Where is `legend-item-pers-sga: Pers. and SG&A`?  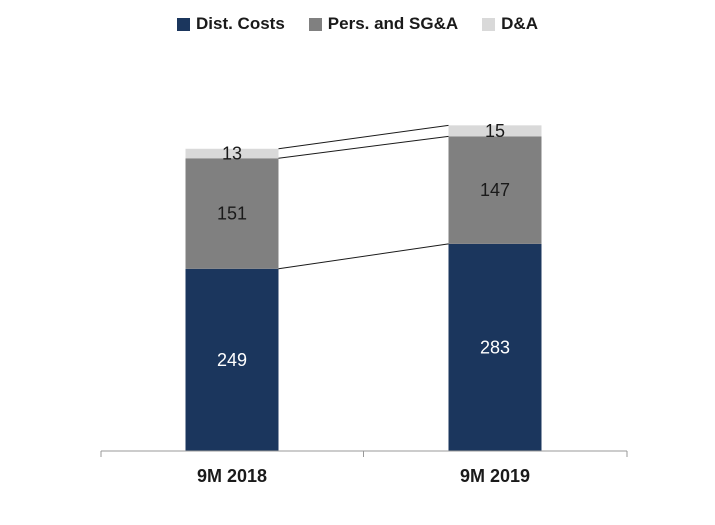
legend-item-pers-sga: Pers. and SG&A is located at coordinates (383, 24).